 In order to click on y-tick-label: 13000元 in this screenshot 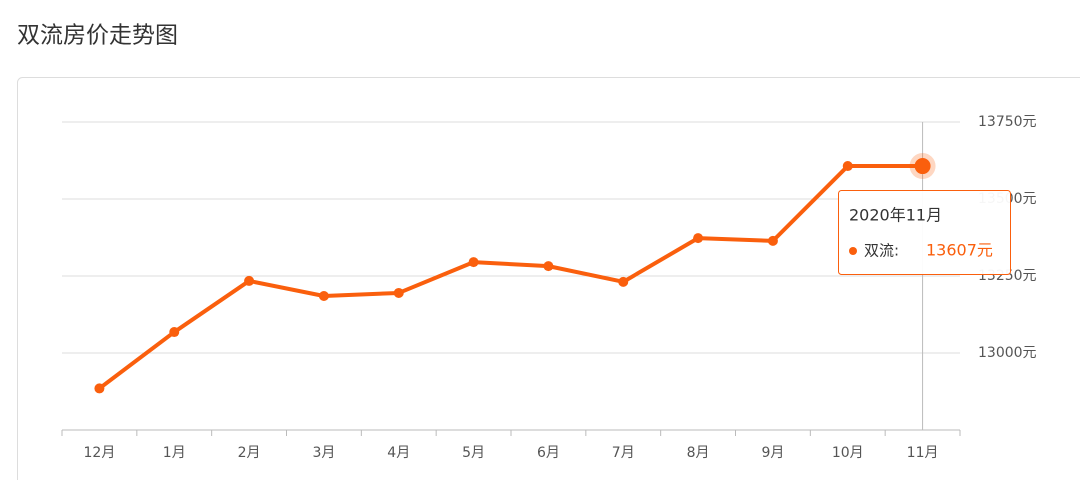, I will do `click(1007, 353)`.